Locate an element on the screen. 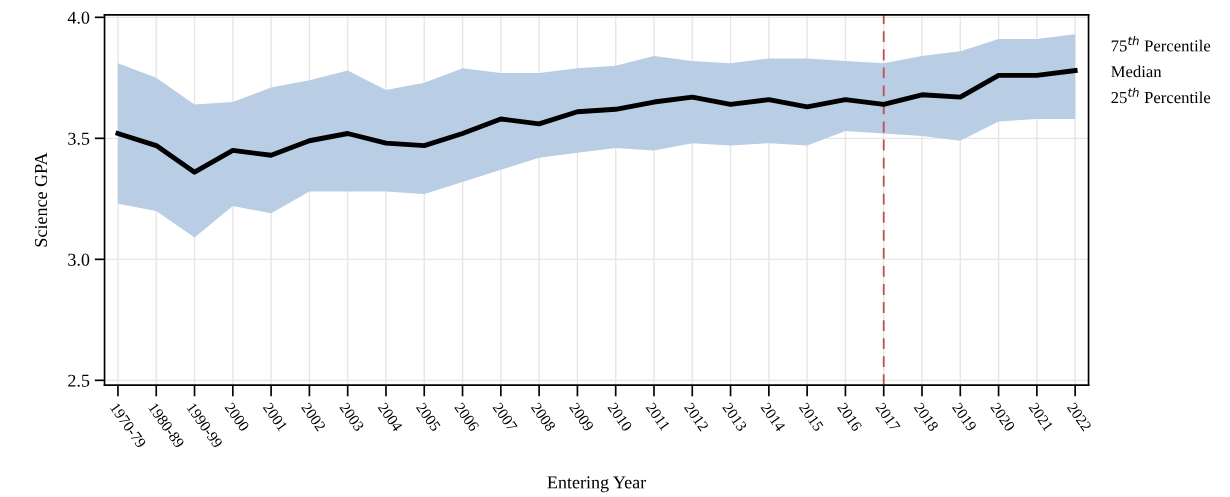 The image size is (1230, 497). y-tick-label: 2.5 is located at coordinates (79, 380).